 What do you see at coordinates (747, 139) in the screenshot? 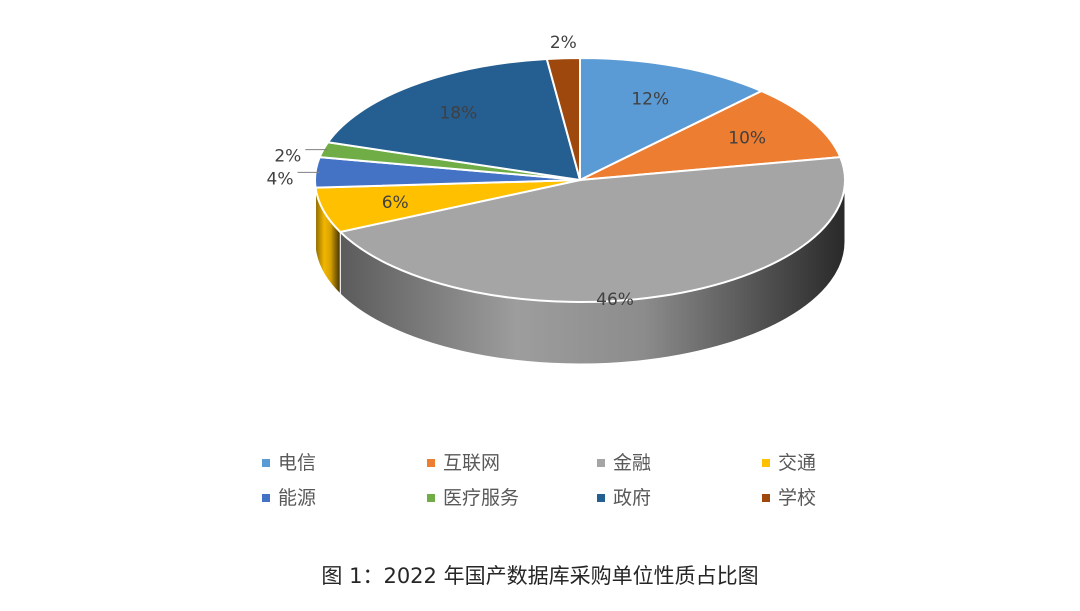
I see `data-label-互联网: 10%` at bounding box center [747, 139].